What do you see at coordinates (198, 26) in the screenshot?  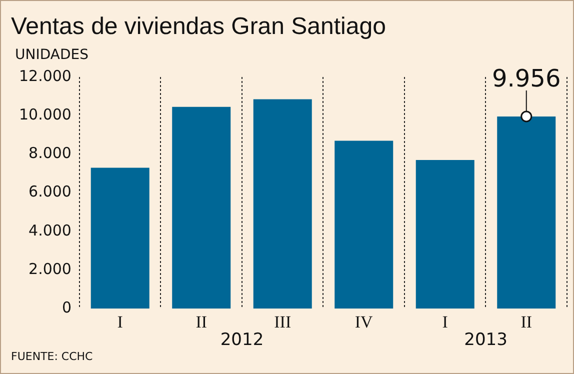 I see `chart-title: Ventas de viviendas Gran Santiago` at bounding box center [198, 26].